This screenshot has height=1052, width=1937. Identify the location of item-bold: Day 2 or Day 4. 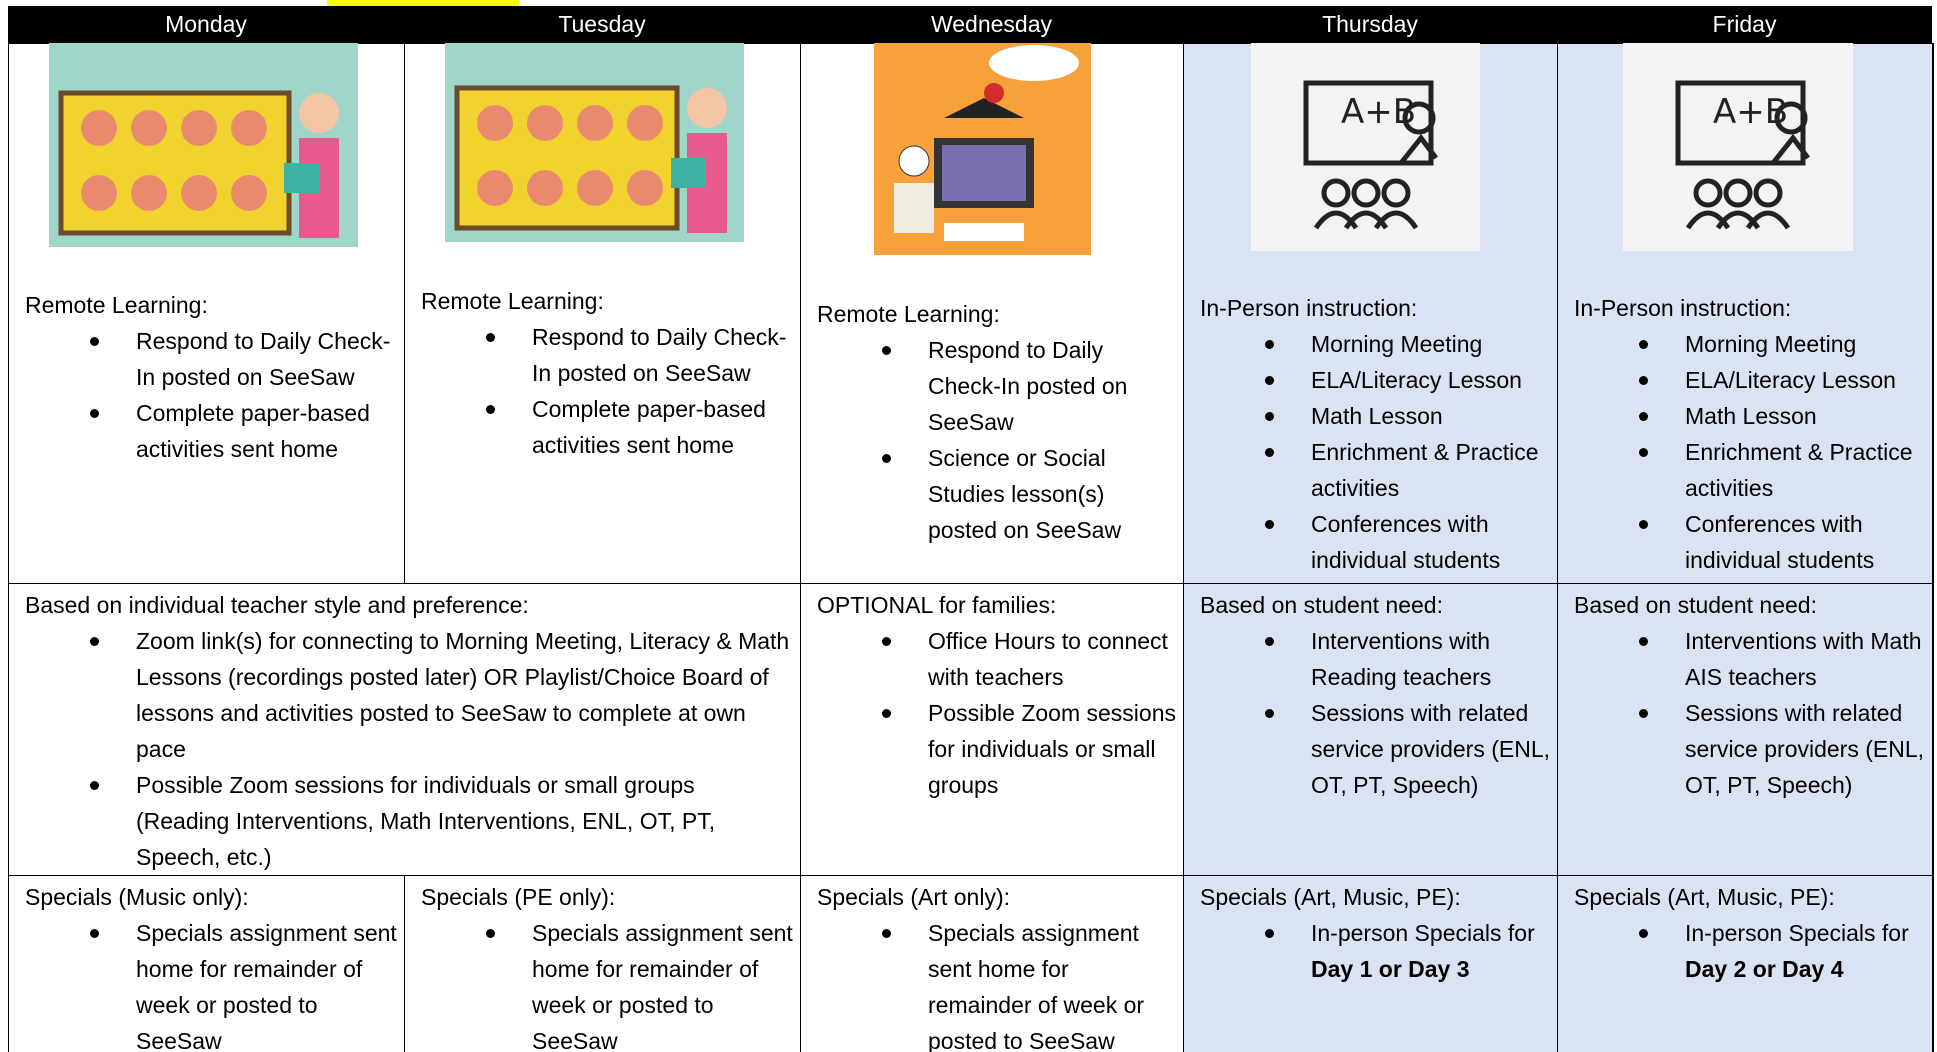
(1764, 969).